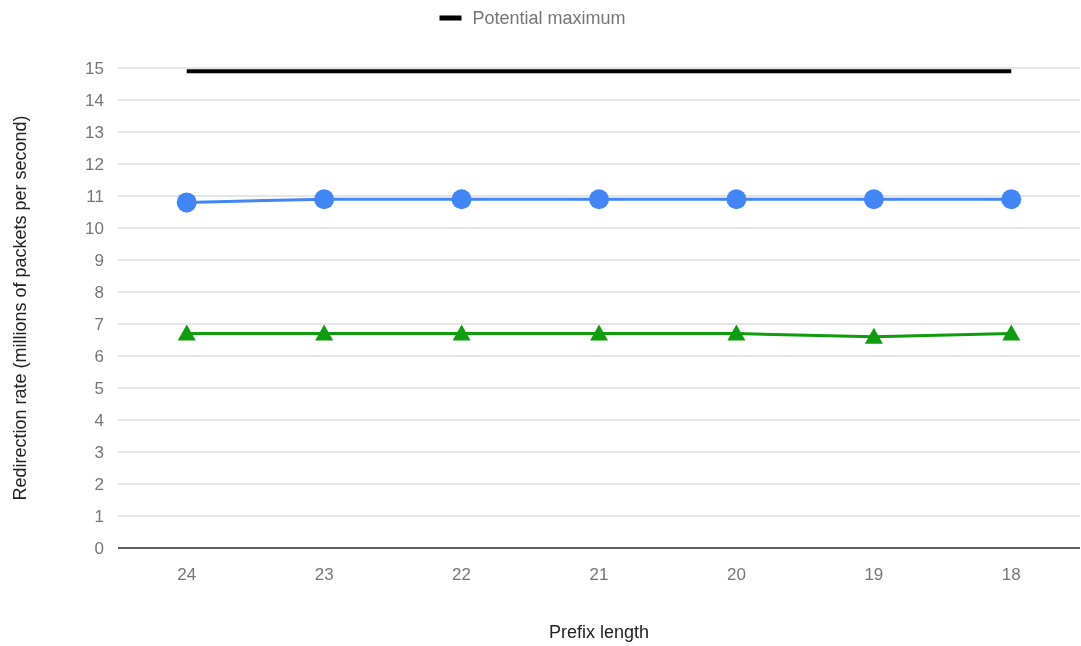 Image resolution: width=1081 pixels, height=646 pixels. What do you see at coordinates (20, 308) in the screenshot?
I see `y-axis-title: Redirection rate (millions of packets per second)` at bounding box center [20, 308].